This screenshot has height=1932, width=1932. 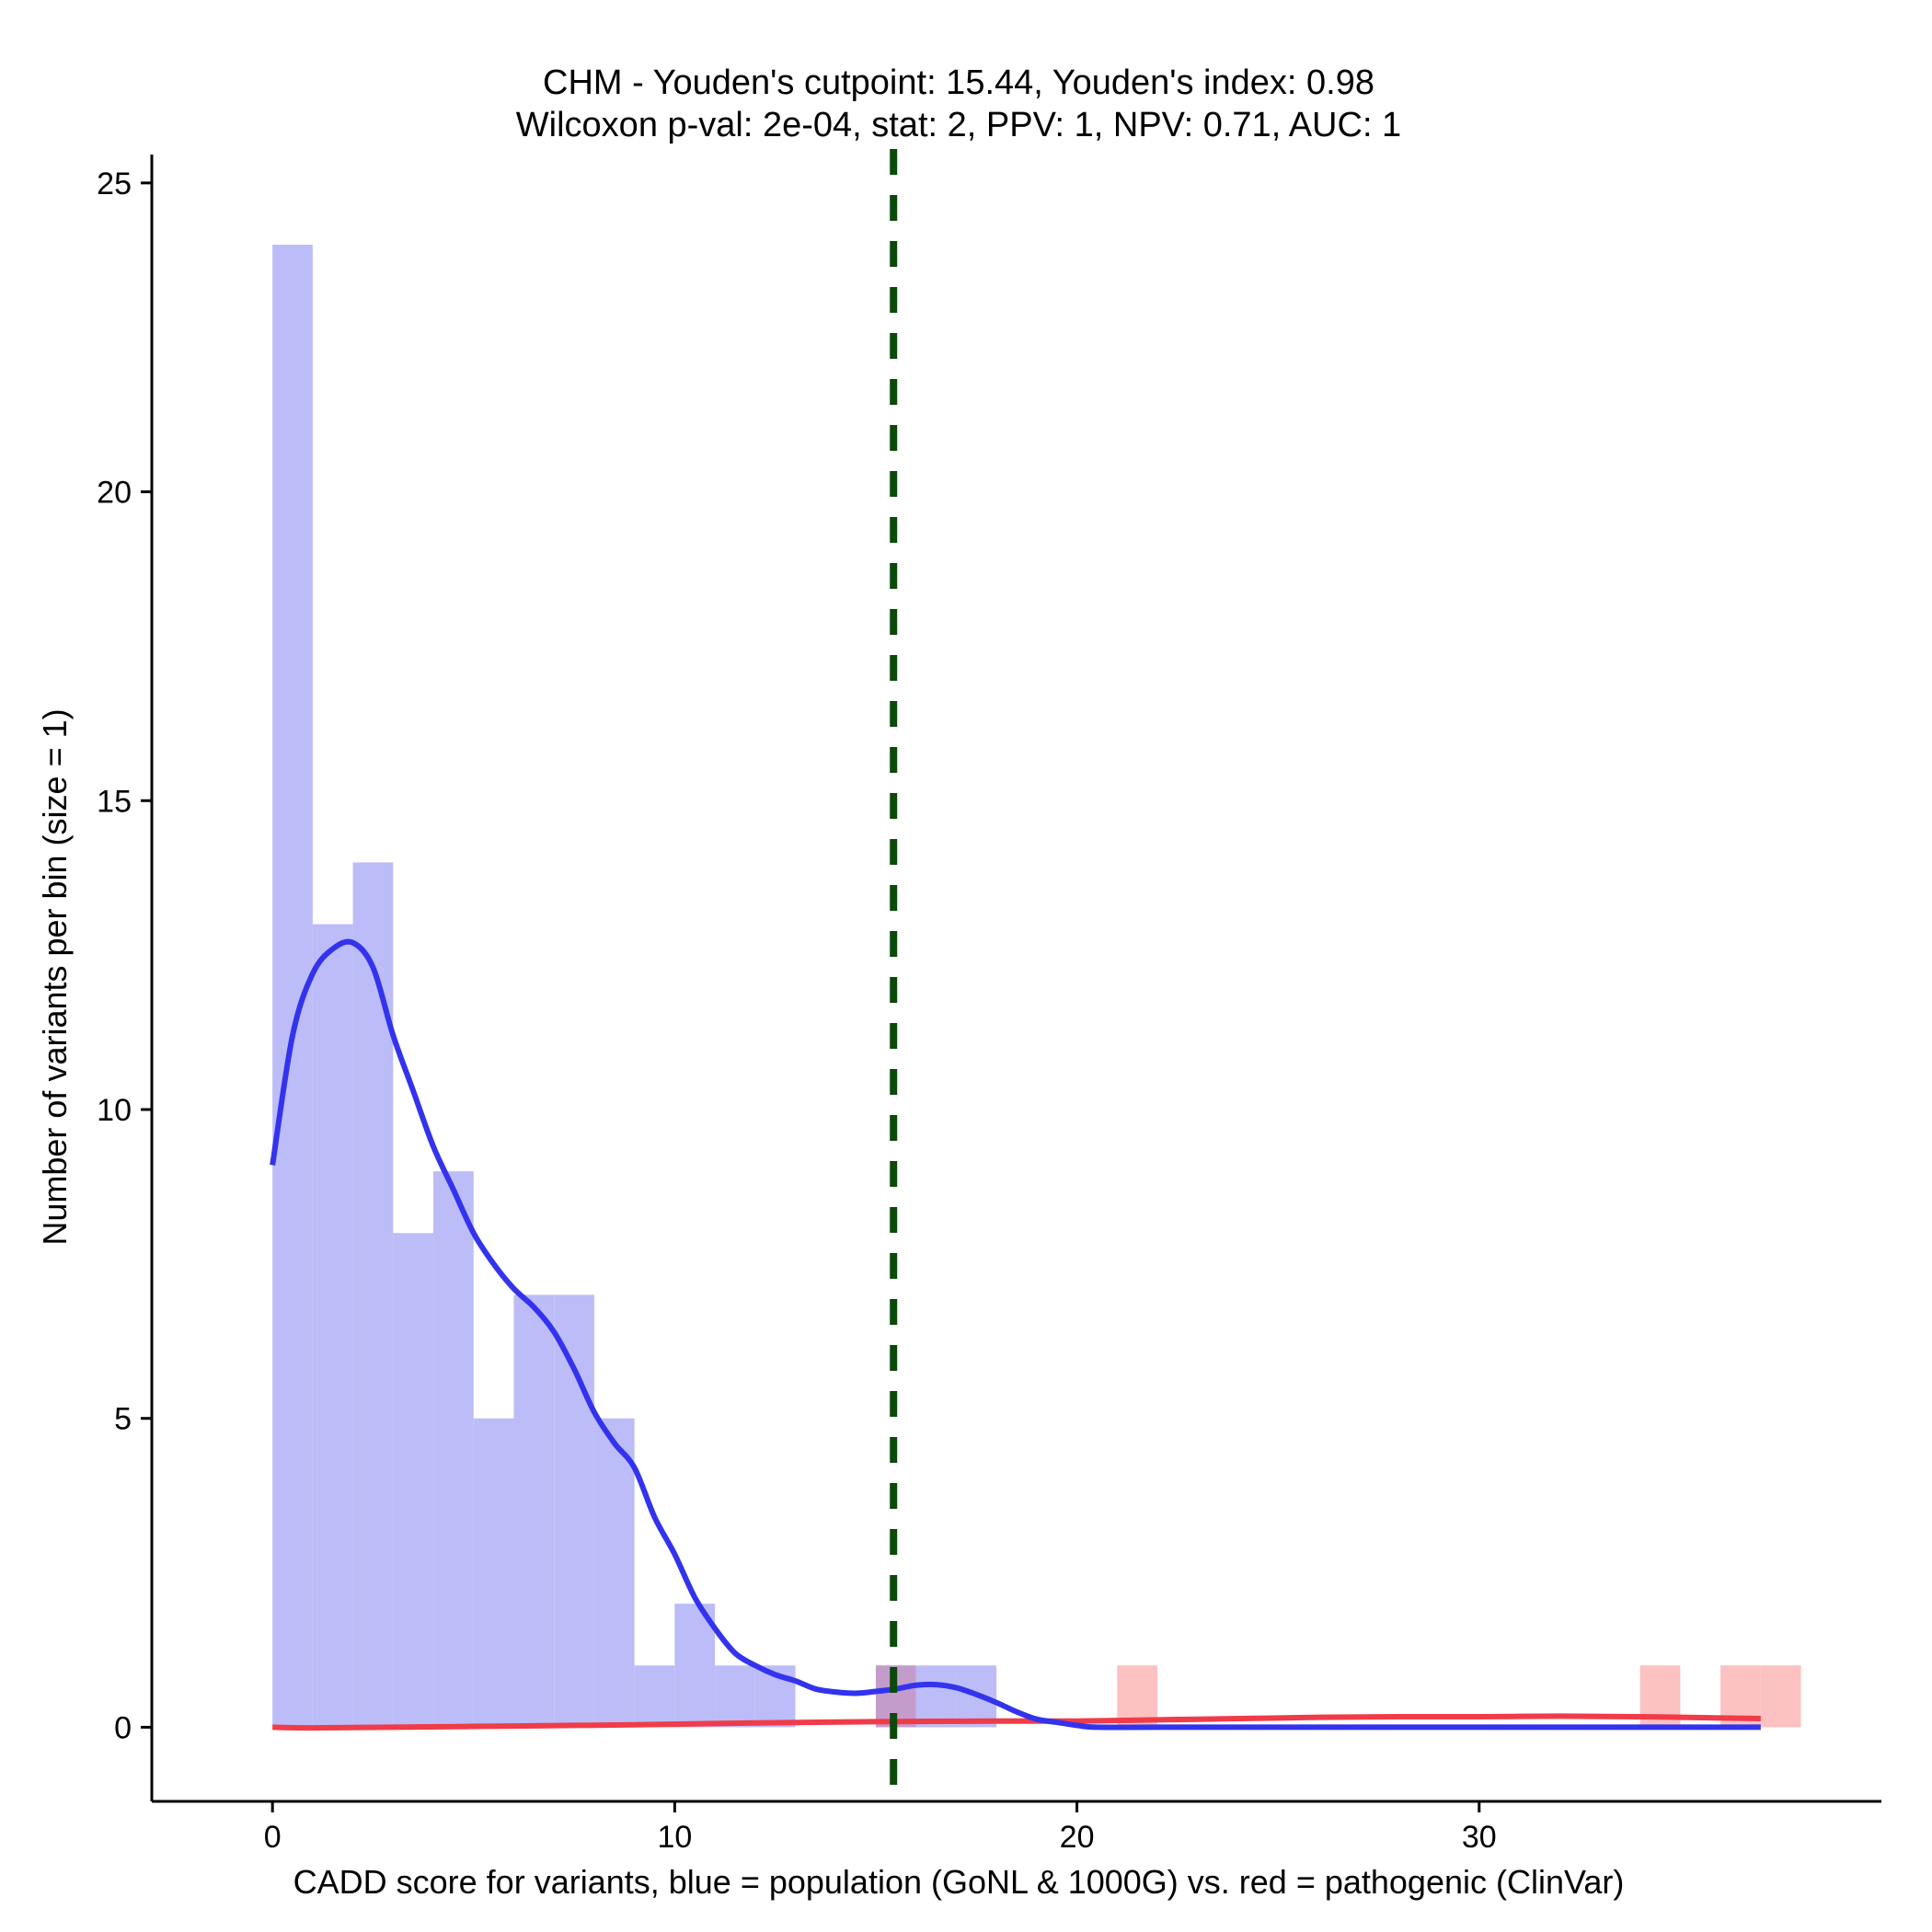 What do you see at coordinates (273, 1837) in the screenshot?
I see `x-tick-label: 0` at bounding box center [273, 1837].